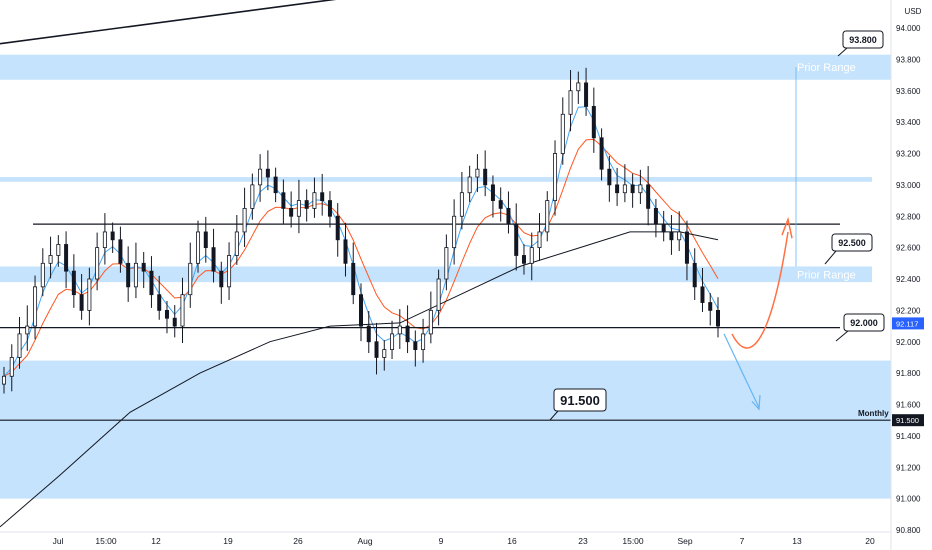 This screenshot has height=550, width=932. What do you see at coordinates (684, 541) in the screenshot?
I see `x-tick-label: Sep` at bounding box center [684, 541].